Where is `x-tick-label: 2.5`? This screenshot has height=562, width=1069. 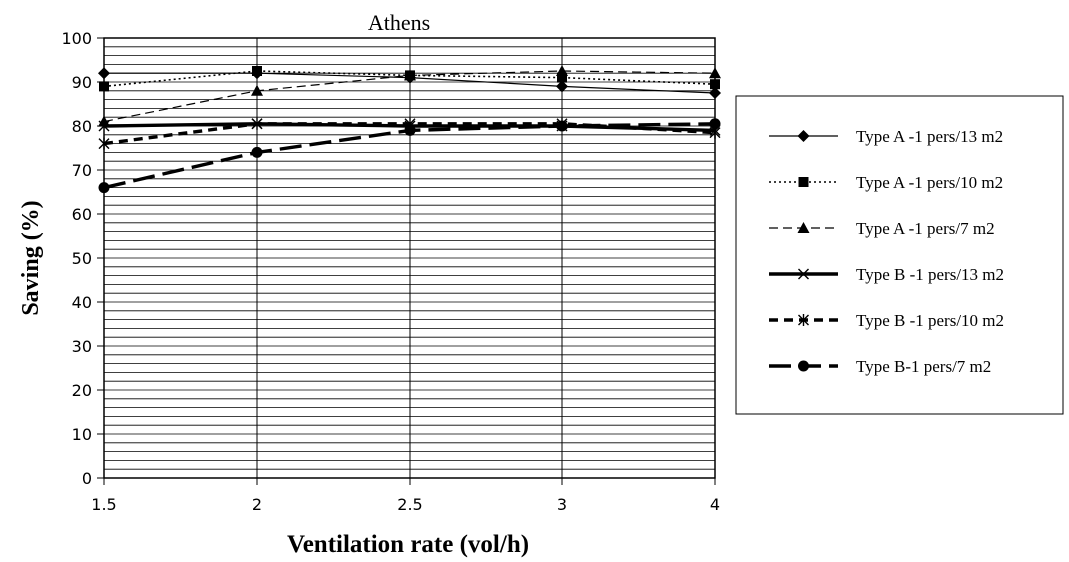 x-tick-label: 2.5 is located at coordinates (409, 504).